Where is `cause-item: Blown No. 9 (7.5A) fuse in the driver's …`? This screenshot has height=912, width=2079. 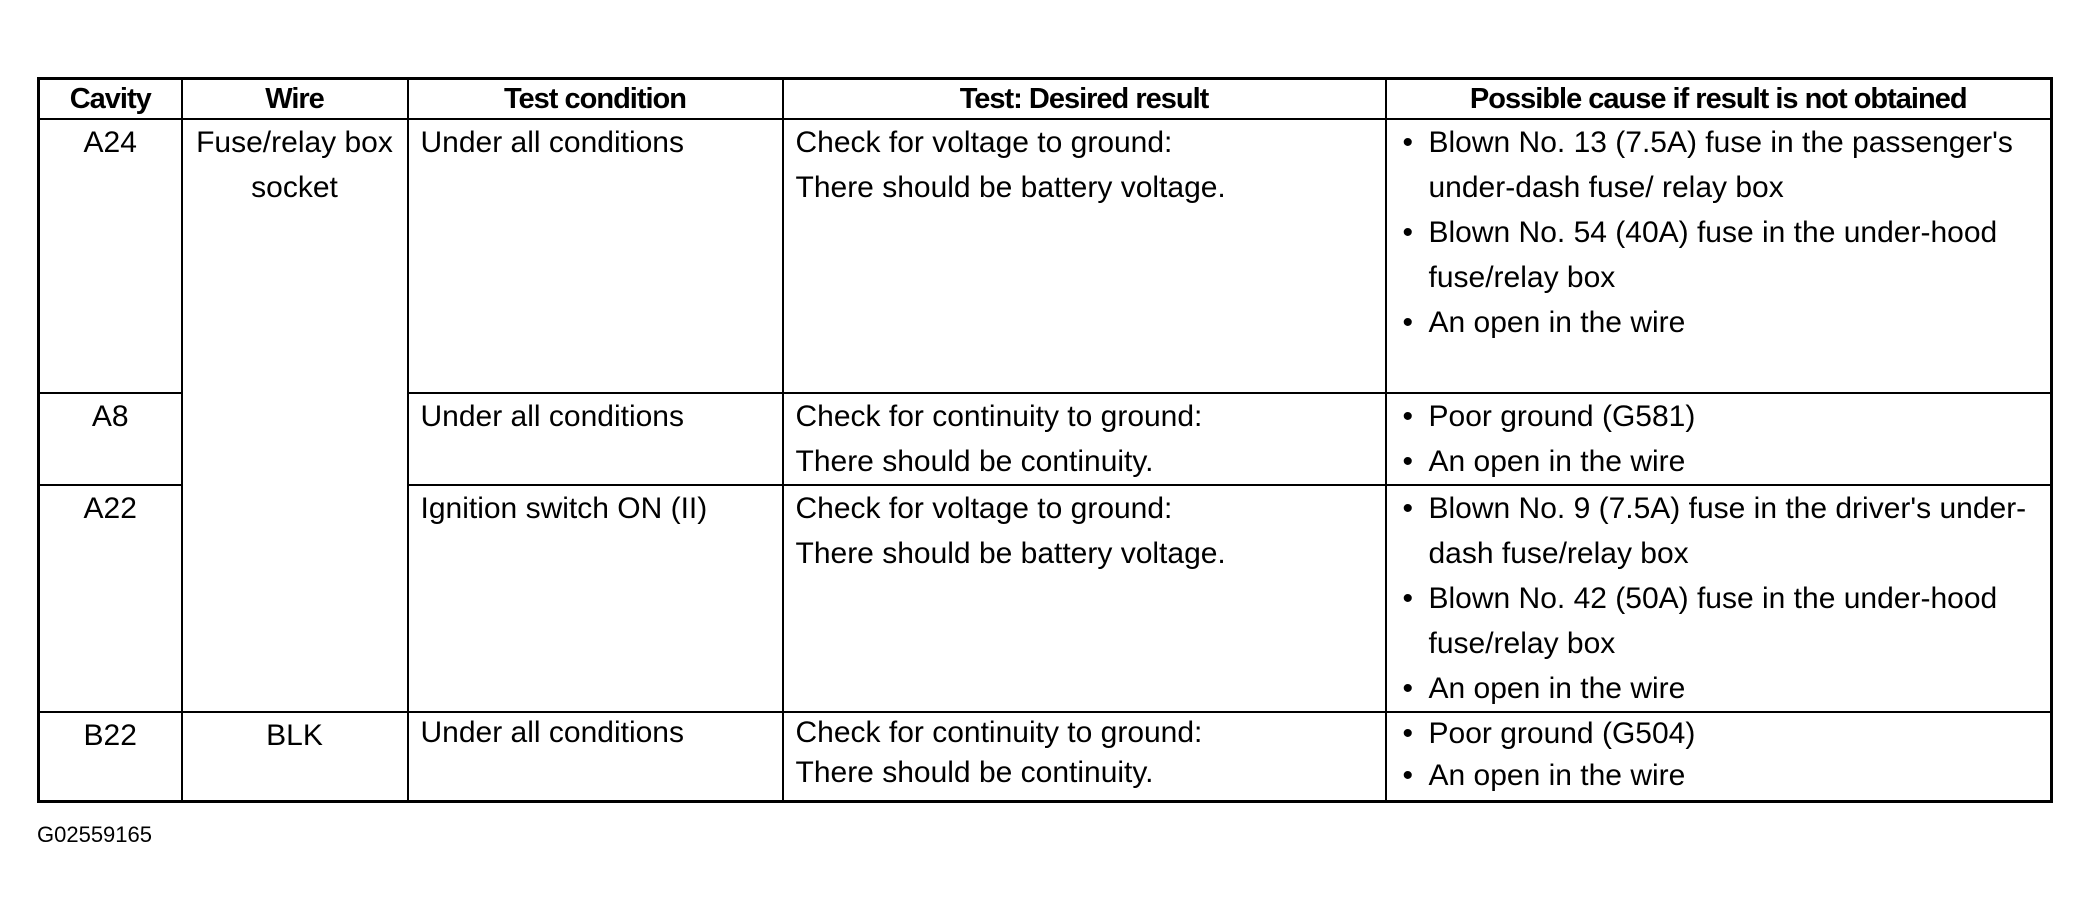 cause-item: Blown No. 9 (7.5A) fuse in the driver's … is located at coordinates (1719, 531).